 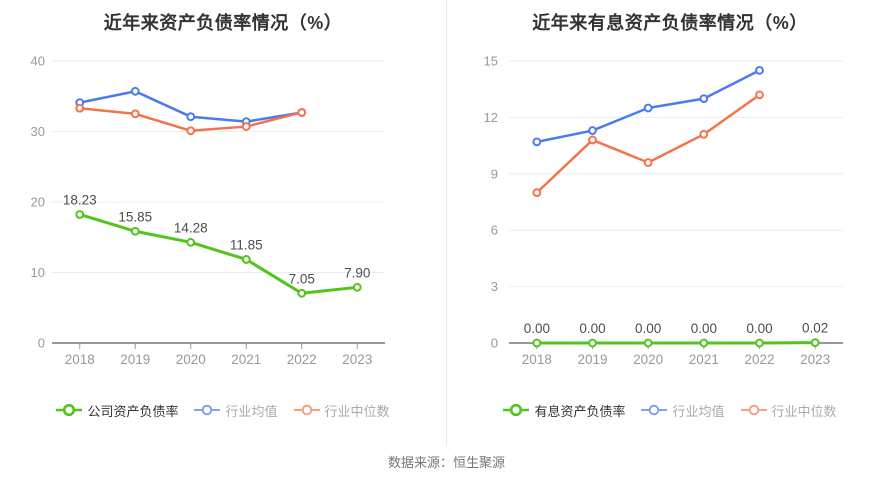 I want to click on data-point-label: 0.02, so click(x=815, y=328).